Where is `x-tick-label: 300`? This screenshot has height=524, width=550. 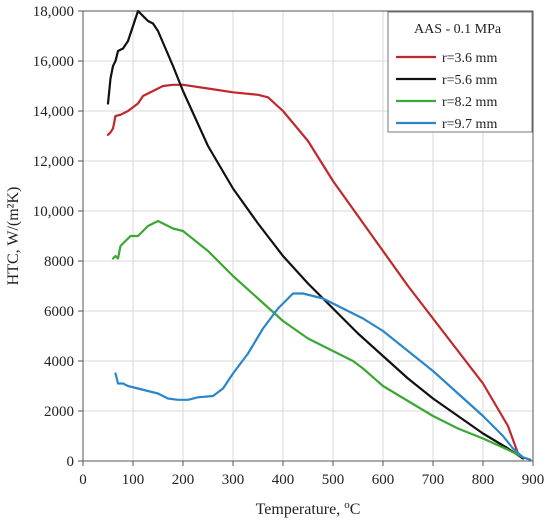 x-tick-label: 300 is located at coordinates (233, 480).